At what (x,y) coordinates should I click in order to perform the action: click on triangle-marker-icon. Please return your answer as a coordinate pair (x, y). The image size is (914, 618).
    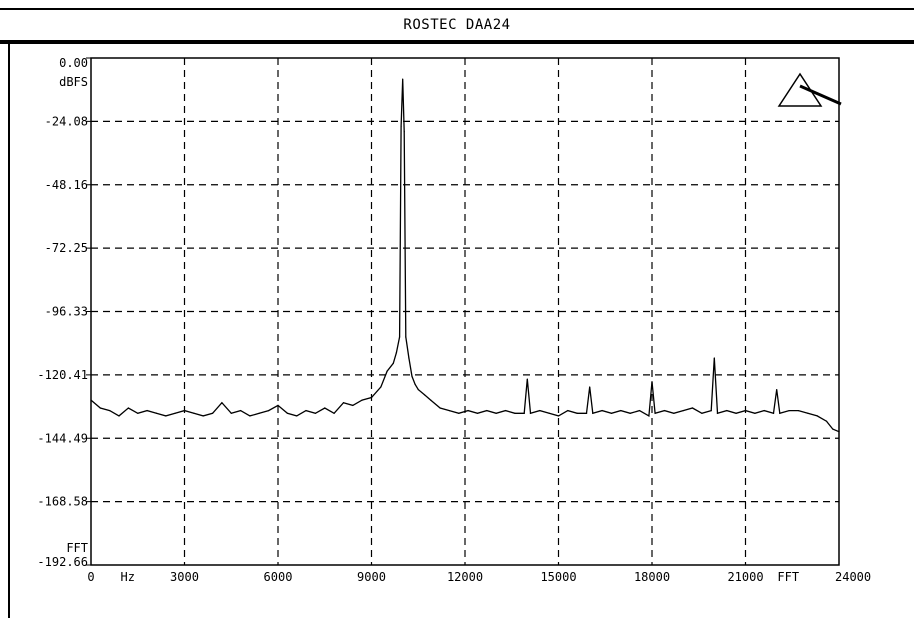
    Looking at the image, I should click on (800, 89).